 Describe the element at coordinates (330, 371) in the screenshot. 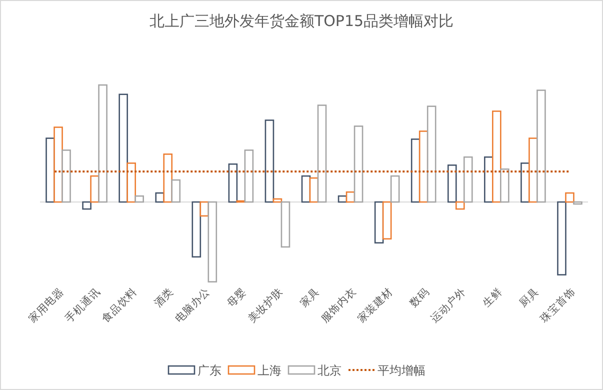

I see `legend-label: 北京` at that location.